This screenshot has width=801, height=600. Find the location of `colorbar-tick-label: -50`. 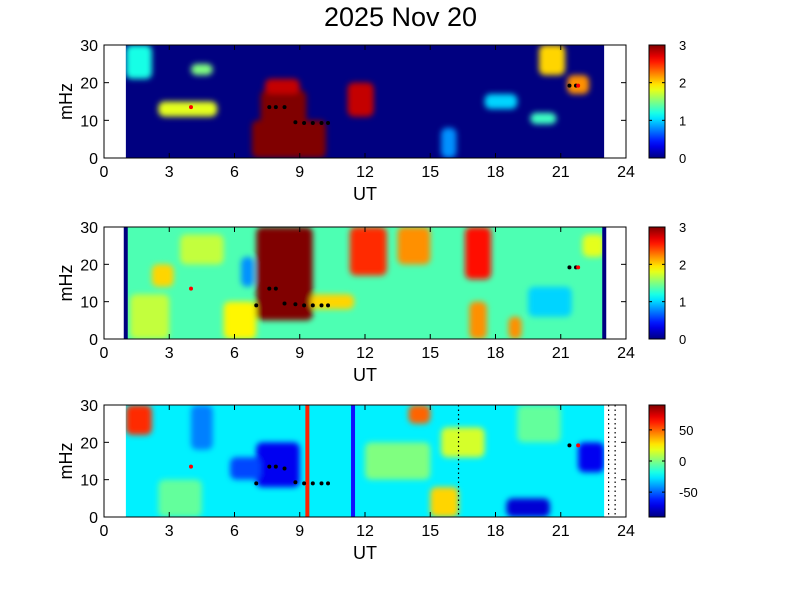

colorbar-tick-label: -50 is located at coordinates (688, 492).